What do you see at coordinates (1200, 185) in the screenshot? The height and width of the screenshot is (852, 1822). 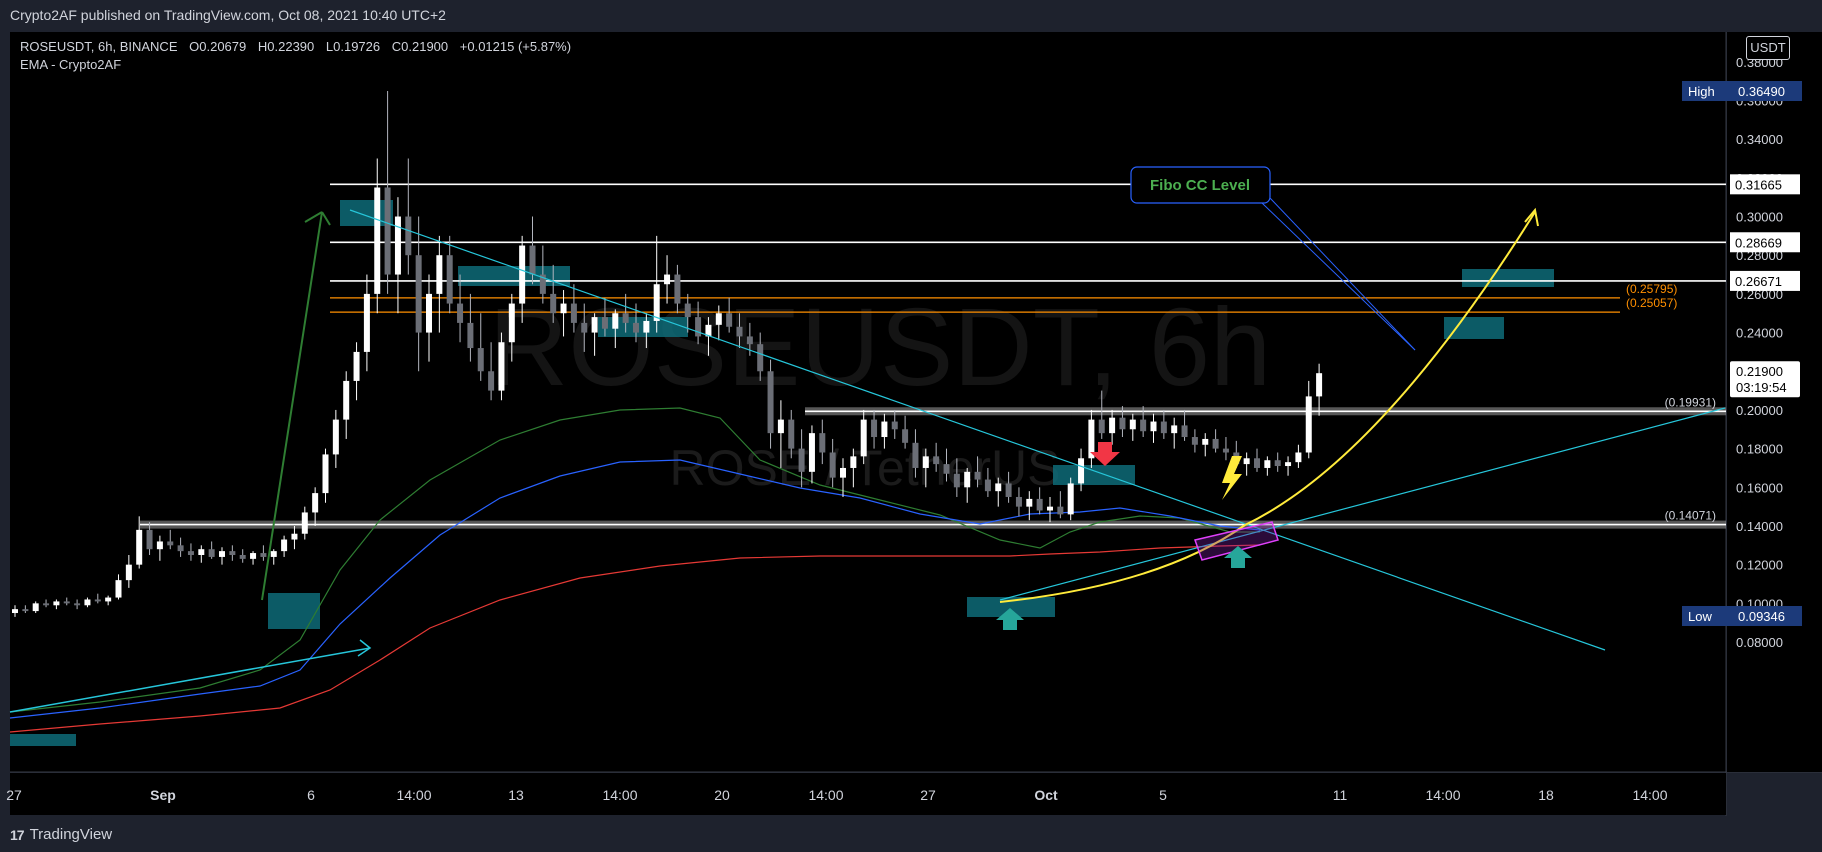 I see `fibo-callout-box` at bounding box center [1200, 185].